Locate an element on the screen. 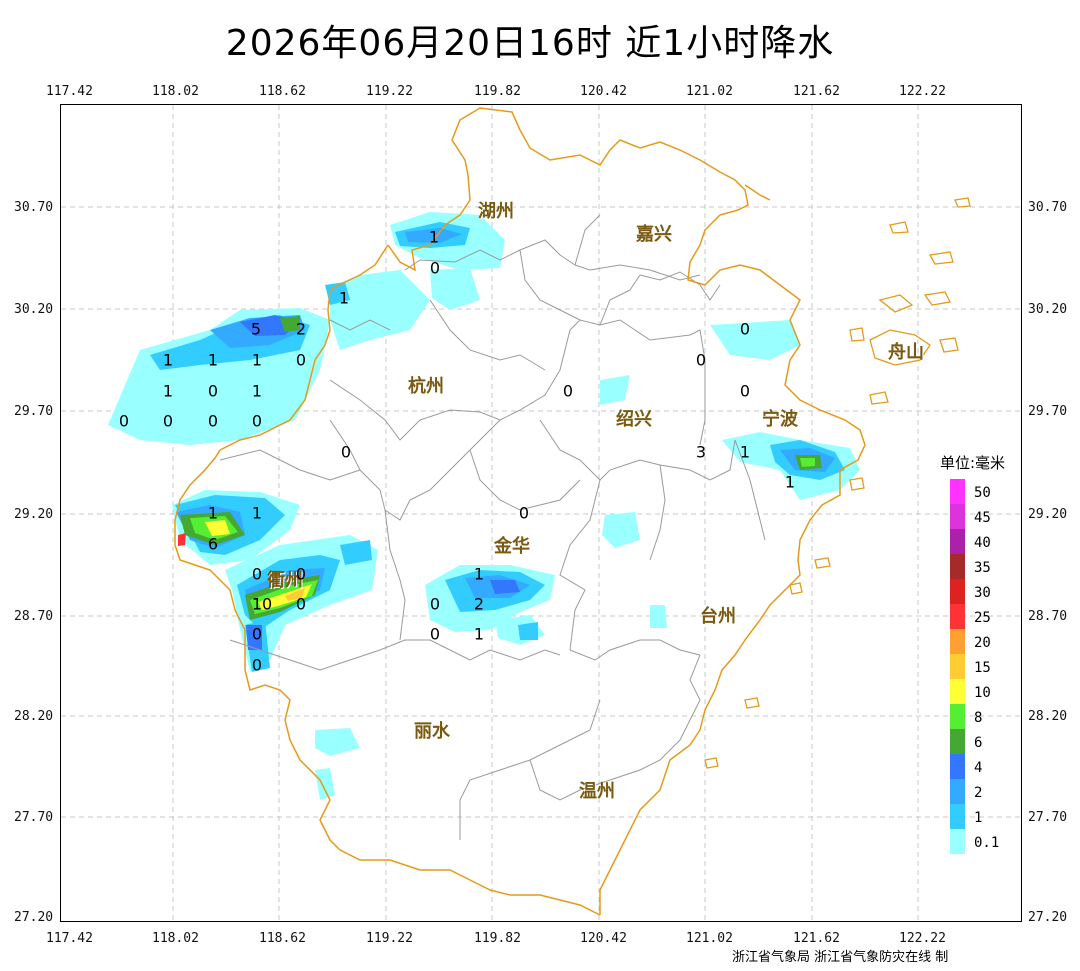 The image size is (1080, 971). left-lat-tick: 29.70 is located at coordinates (34, 411).